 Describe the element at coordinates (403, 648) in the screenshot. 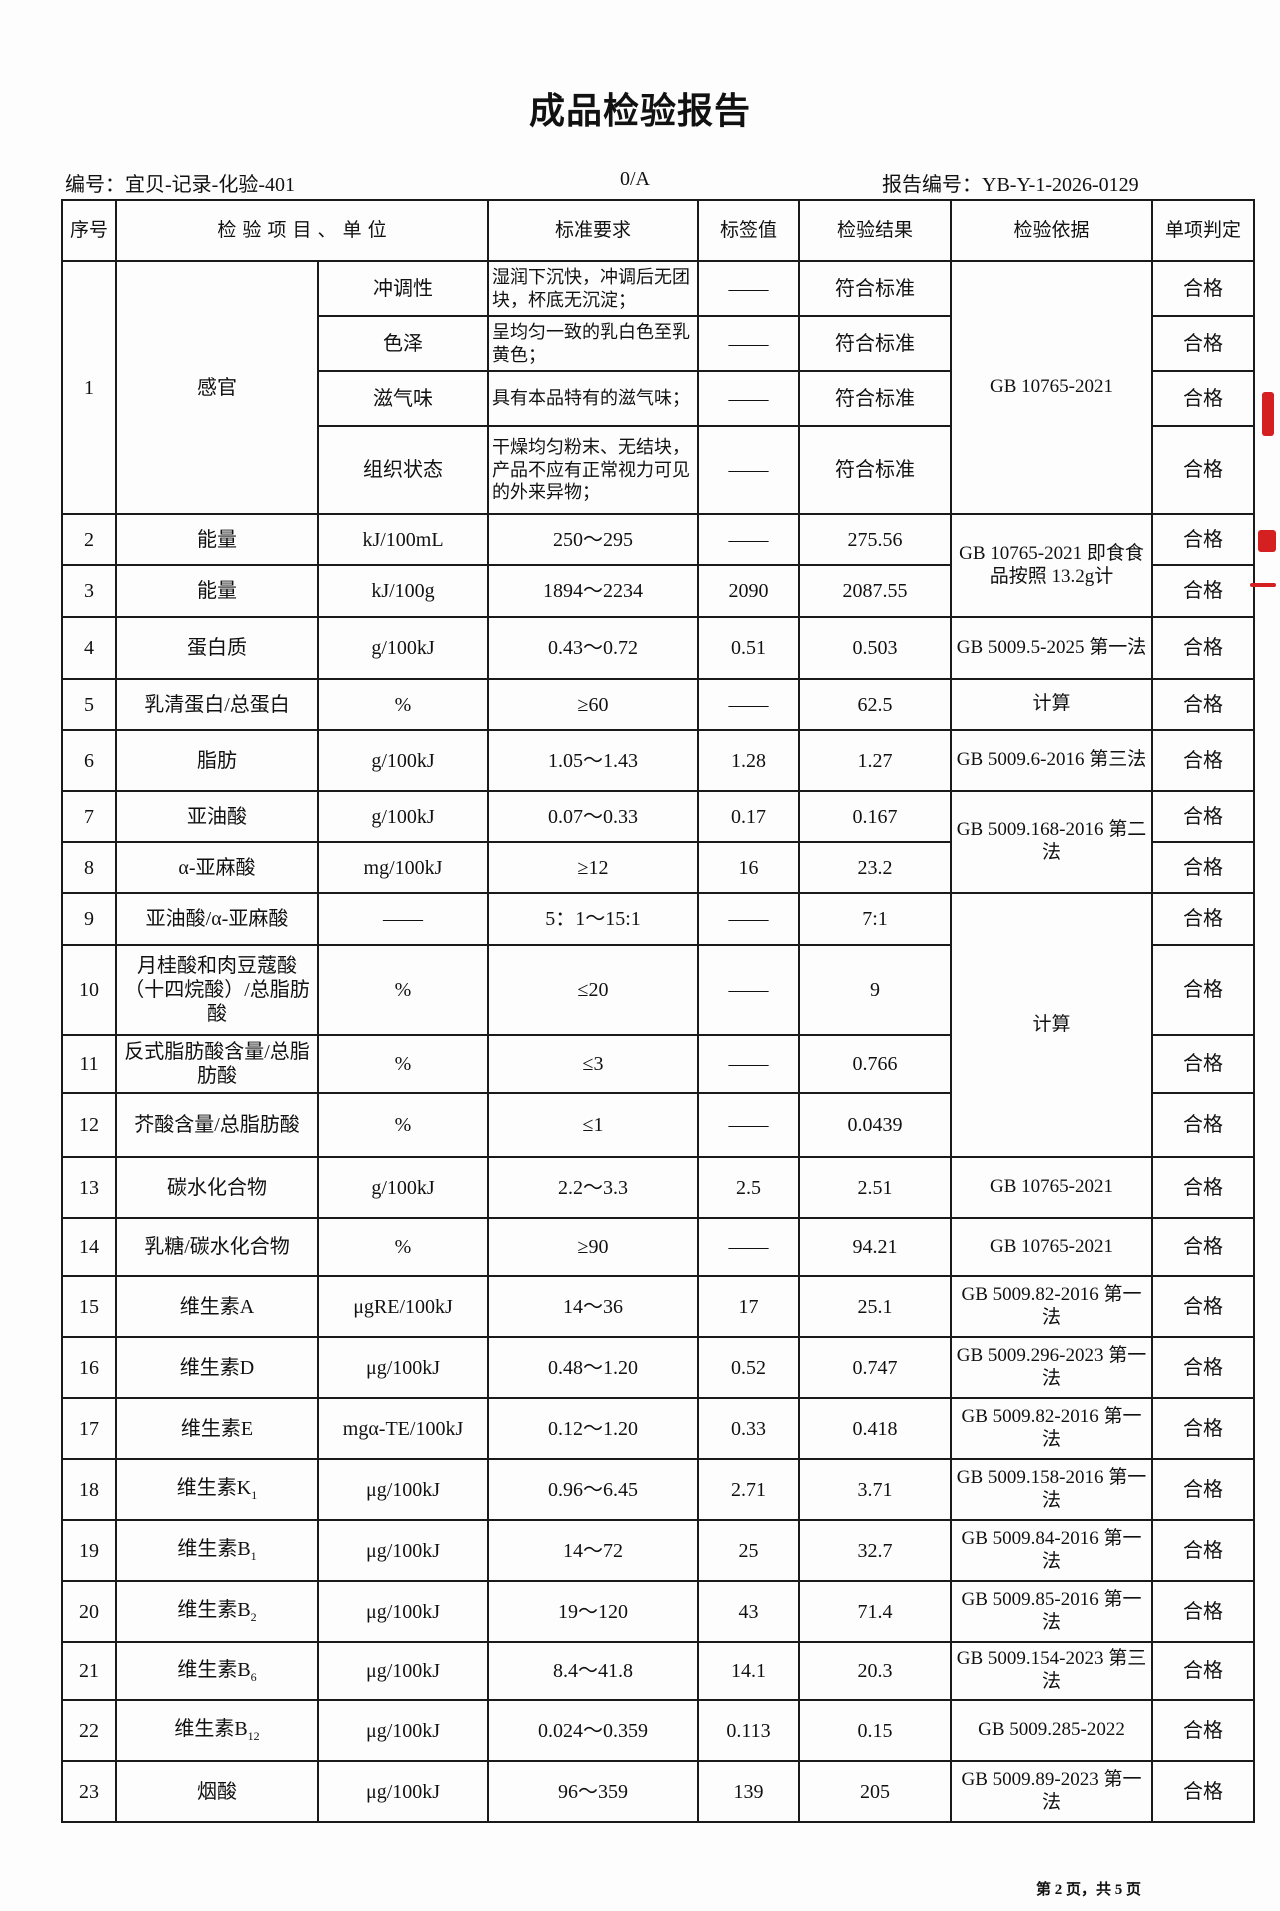

I see `unit: g/100kJ` at that location.